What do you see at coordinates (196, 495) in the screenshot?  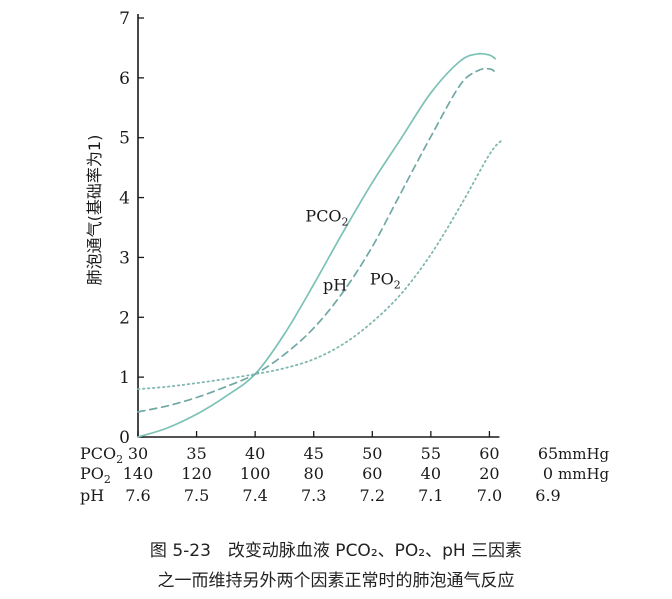 I see `x-tick-label: 7.5` at bounding box center [196, 495].